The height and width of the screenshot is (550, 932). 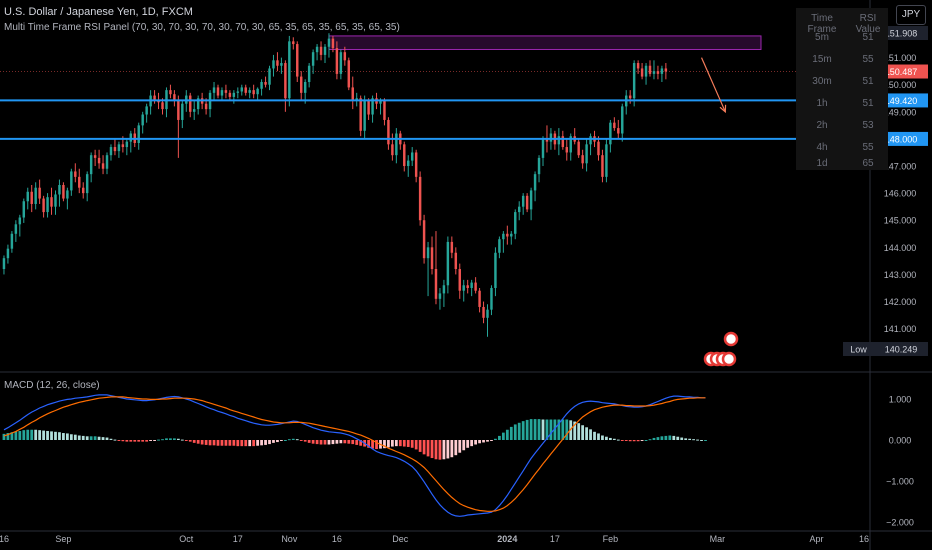 I want to click on currency-button: JPY, so click(x=911, y=15).